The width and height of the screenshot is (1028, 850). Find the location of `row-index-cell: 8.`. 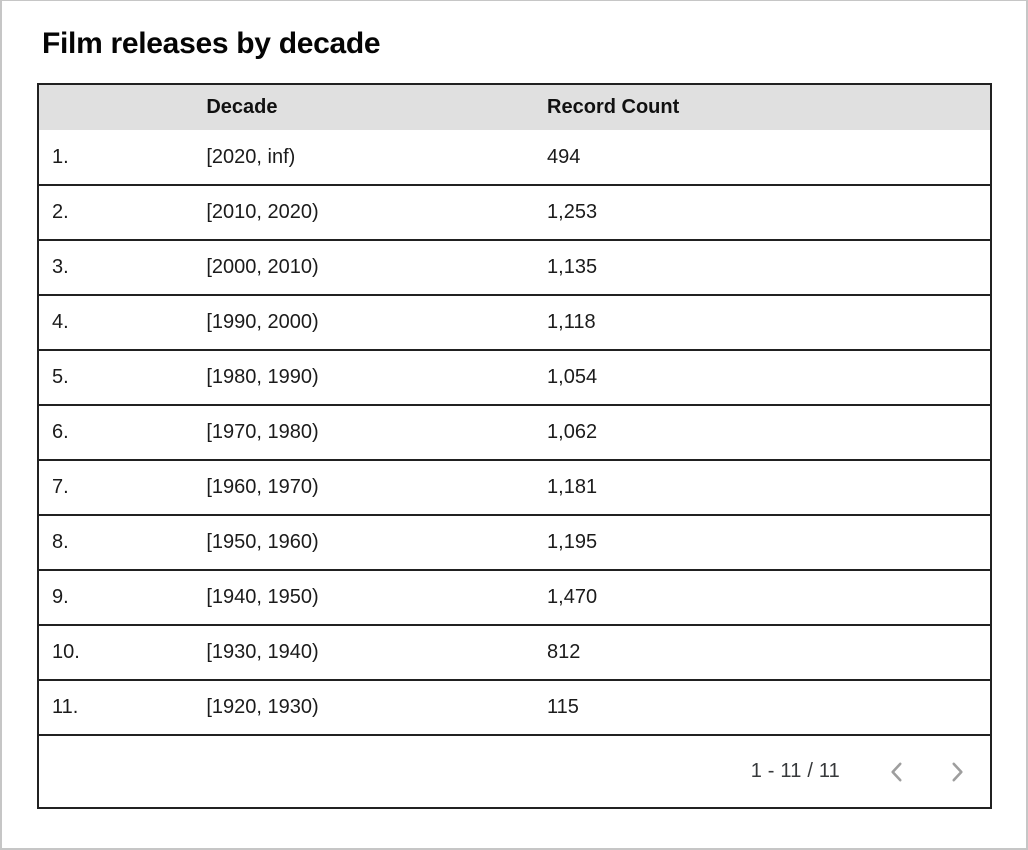

row-index-cell: 8. is located at coordinates (122, 542).